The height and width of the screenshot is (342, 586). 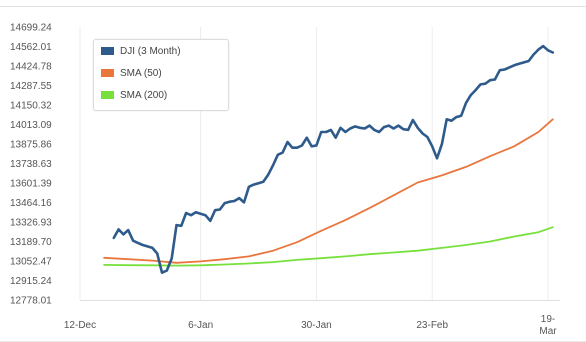 What do you see at coordinates (80, 325) in the screenshot?
I see `x-tick-label: 12-Dec` at bounding box center [80, 325].